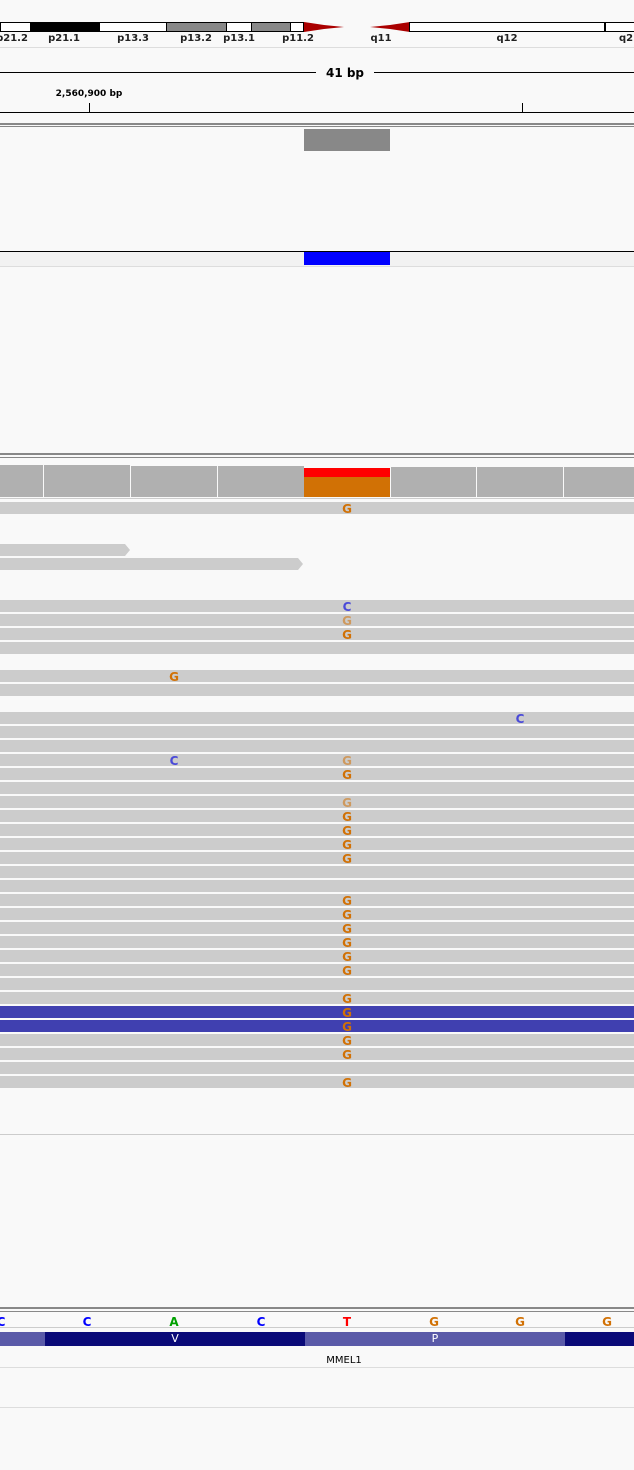 The width and height of the screenshot is (634, 1470). Describe the element at coordinates (317, 112) in the screenshot. I see `ruler-baseline` at that location.